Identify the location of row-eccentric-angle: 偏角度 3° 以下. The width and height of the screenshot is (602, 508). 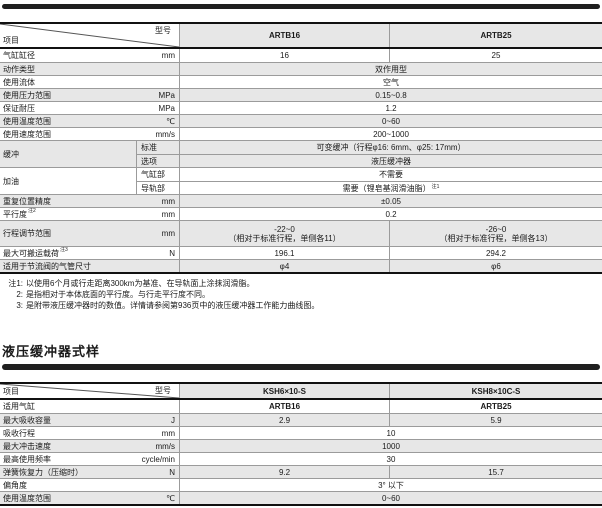
(301, 484).